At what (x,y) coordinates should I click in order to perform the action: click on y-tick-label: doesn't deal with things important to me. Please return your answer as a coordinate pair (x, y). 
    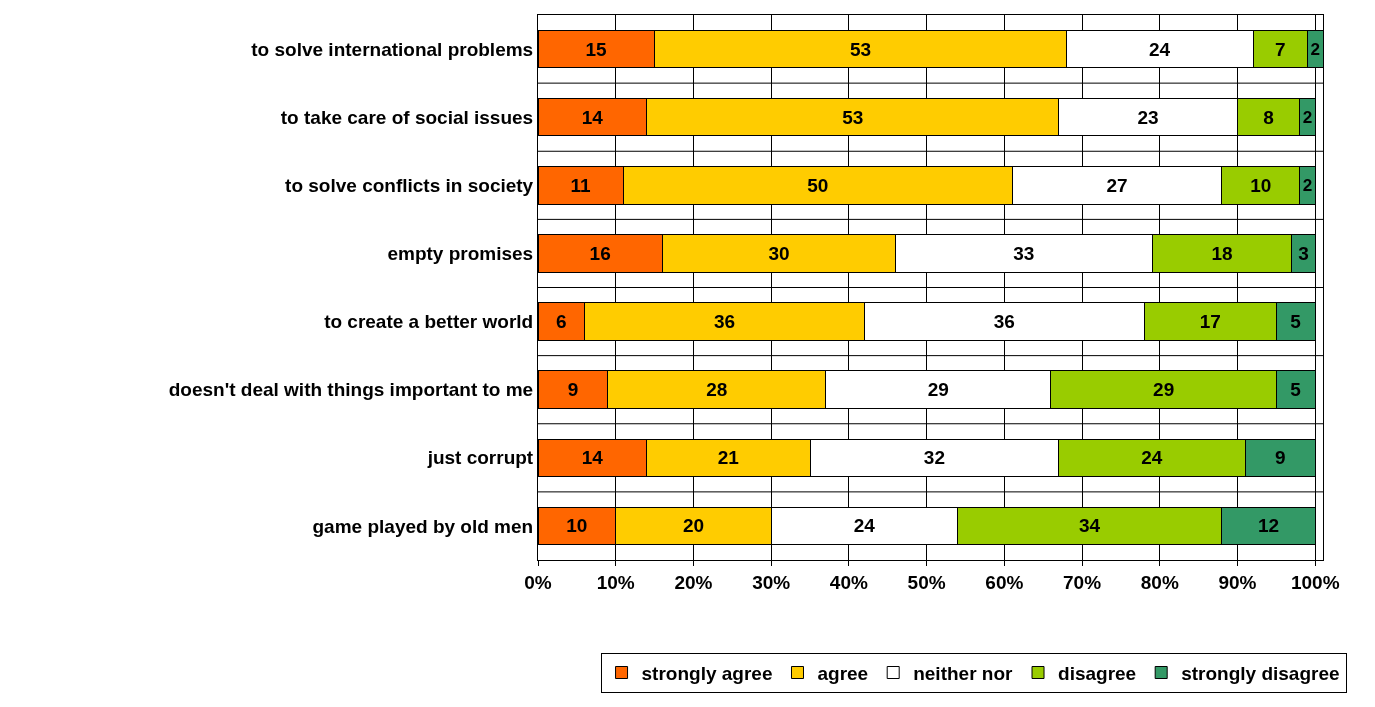
    Looking at the image, I should click on (351, 390).